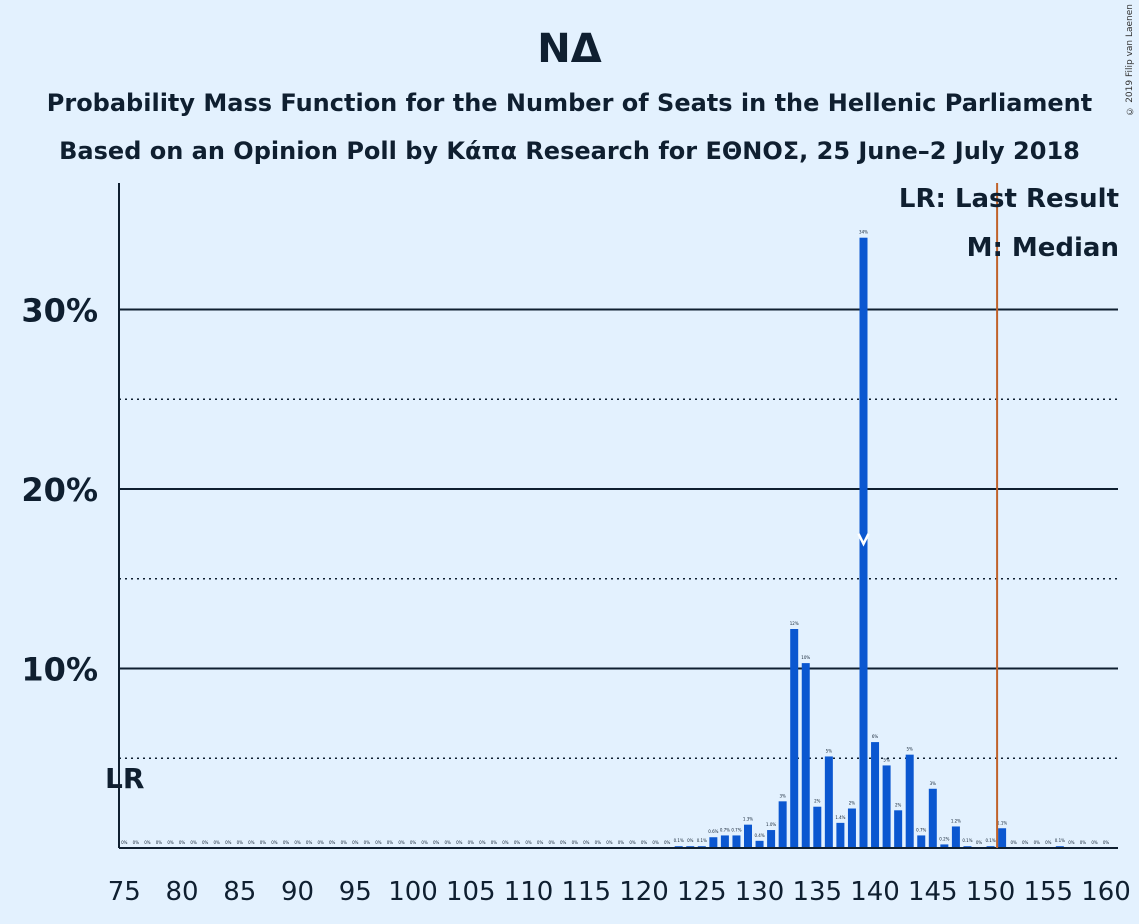  What do you see at coordinates (124, 892) in the screenshot?
I see `x-tick-label: 75` at bounding box center [124, 892].